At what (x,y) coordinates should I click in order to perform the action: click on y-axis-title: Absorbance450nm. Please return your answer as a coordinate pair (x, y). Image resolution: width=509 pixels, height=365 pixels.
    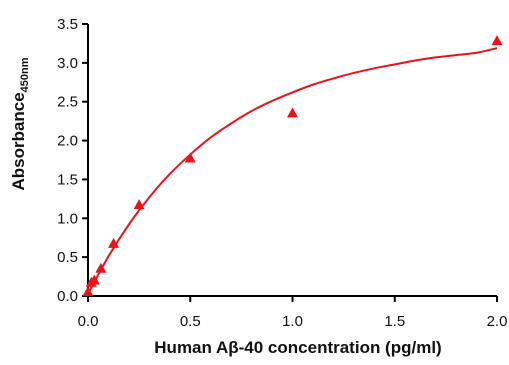
    Looking at the image, I should click on (20, 123).